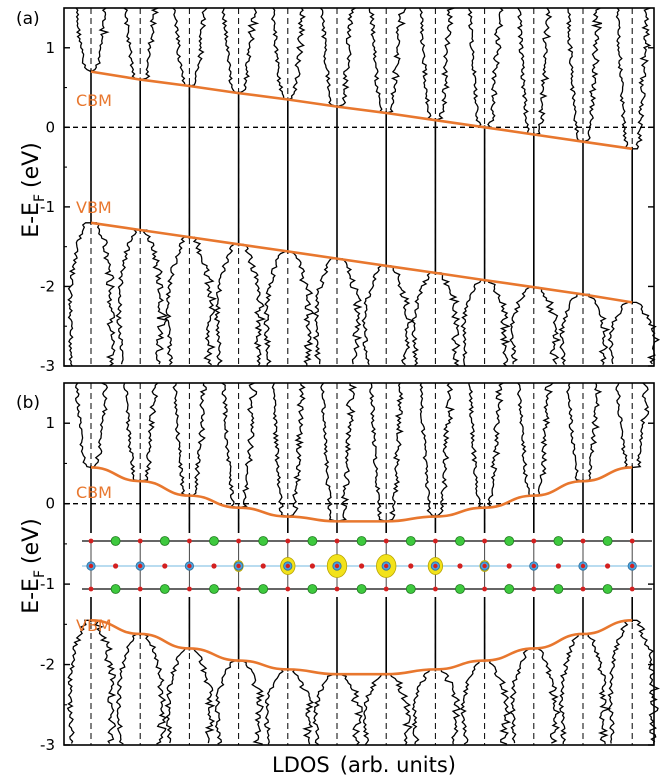  I want to click on x-axis-label-main: LDOS, so click(301, 765).